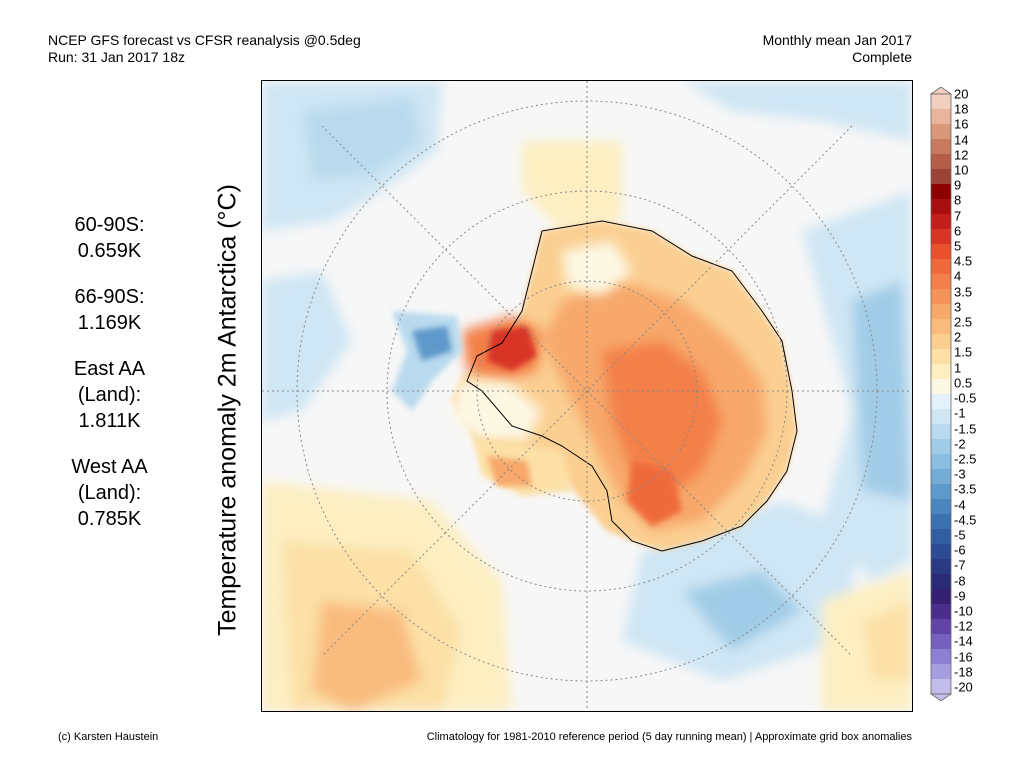  What do you see at coordinates (108, 737) in the screenshot?
I see `credit: (c) Karsten Haustein` at bounding box center [108, 737].